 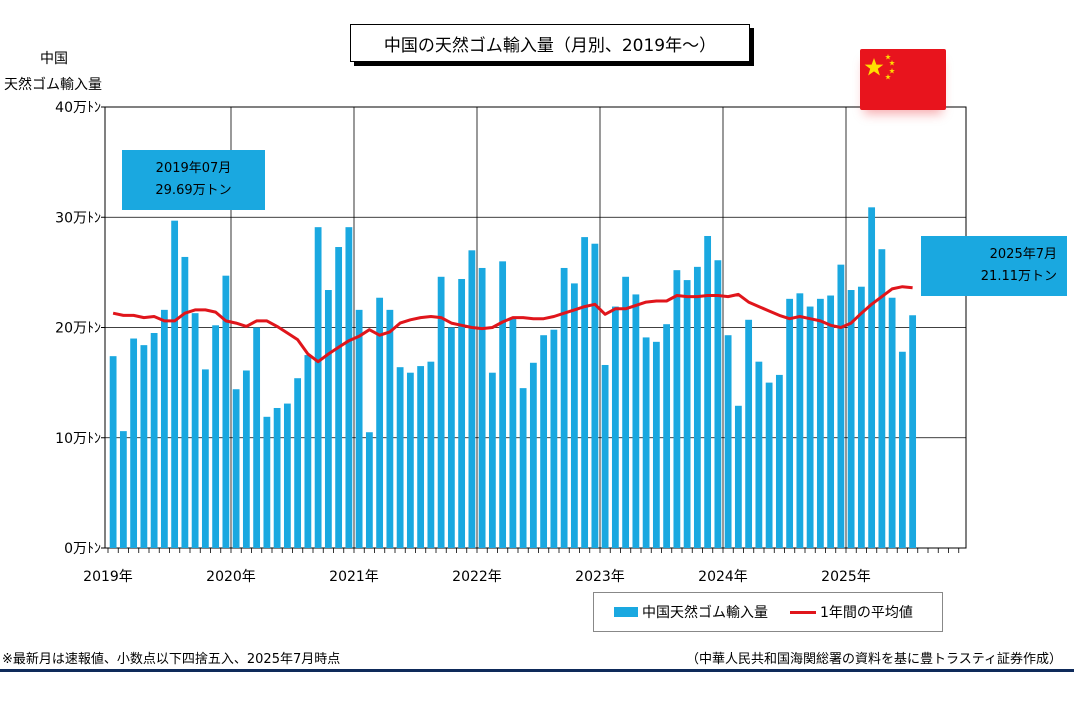 What do you see at coordinates (1023, 254) in the screenshot?
I see `callout-latest-date: 2025年7月` at bounding box center [1023, 254].